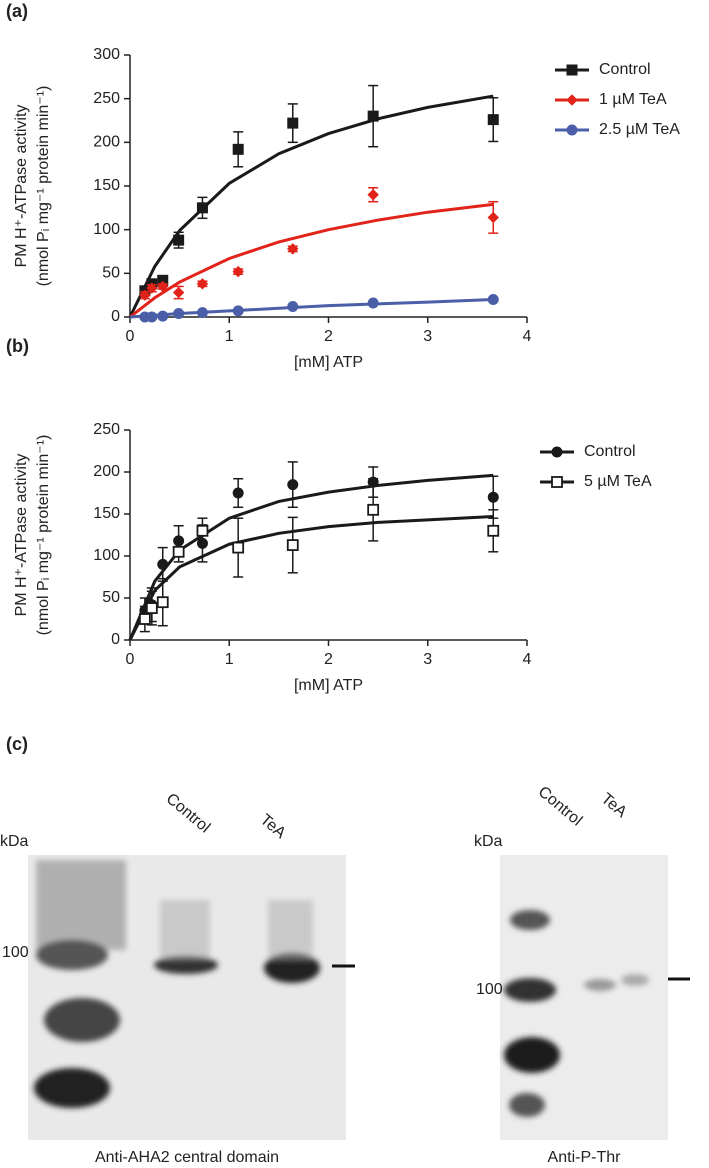 This screenshot has width=709, height=1168. Describe the element at coordinates (633, 99) in the screenshot. I see `legend-label: 1 µM TeA` at that location.